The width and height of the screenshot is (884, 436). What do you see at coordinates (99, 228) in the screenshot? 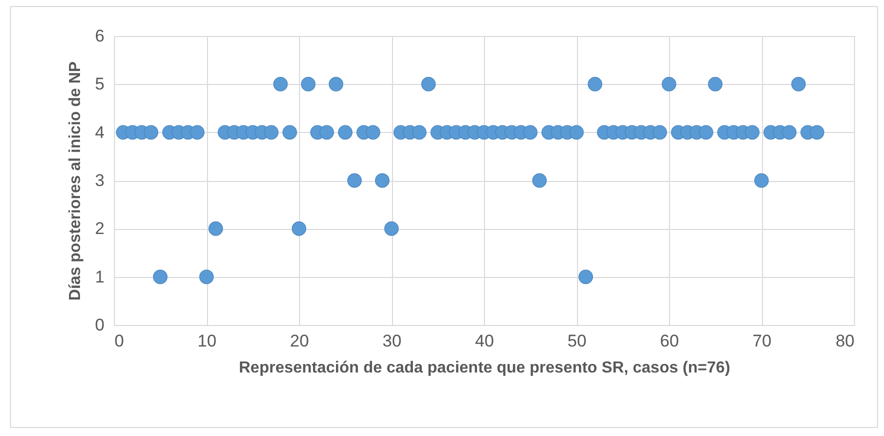
I see `y-tick-label: 2` at bounding box center [99, 228].